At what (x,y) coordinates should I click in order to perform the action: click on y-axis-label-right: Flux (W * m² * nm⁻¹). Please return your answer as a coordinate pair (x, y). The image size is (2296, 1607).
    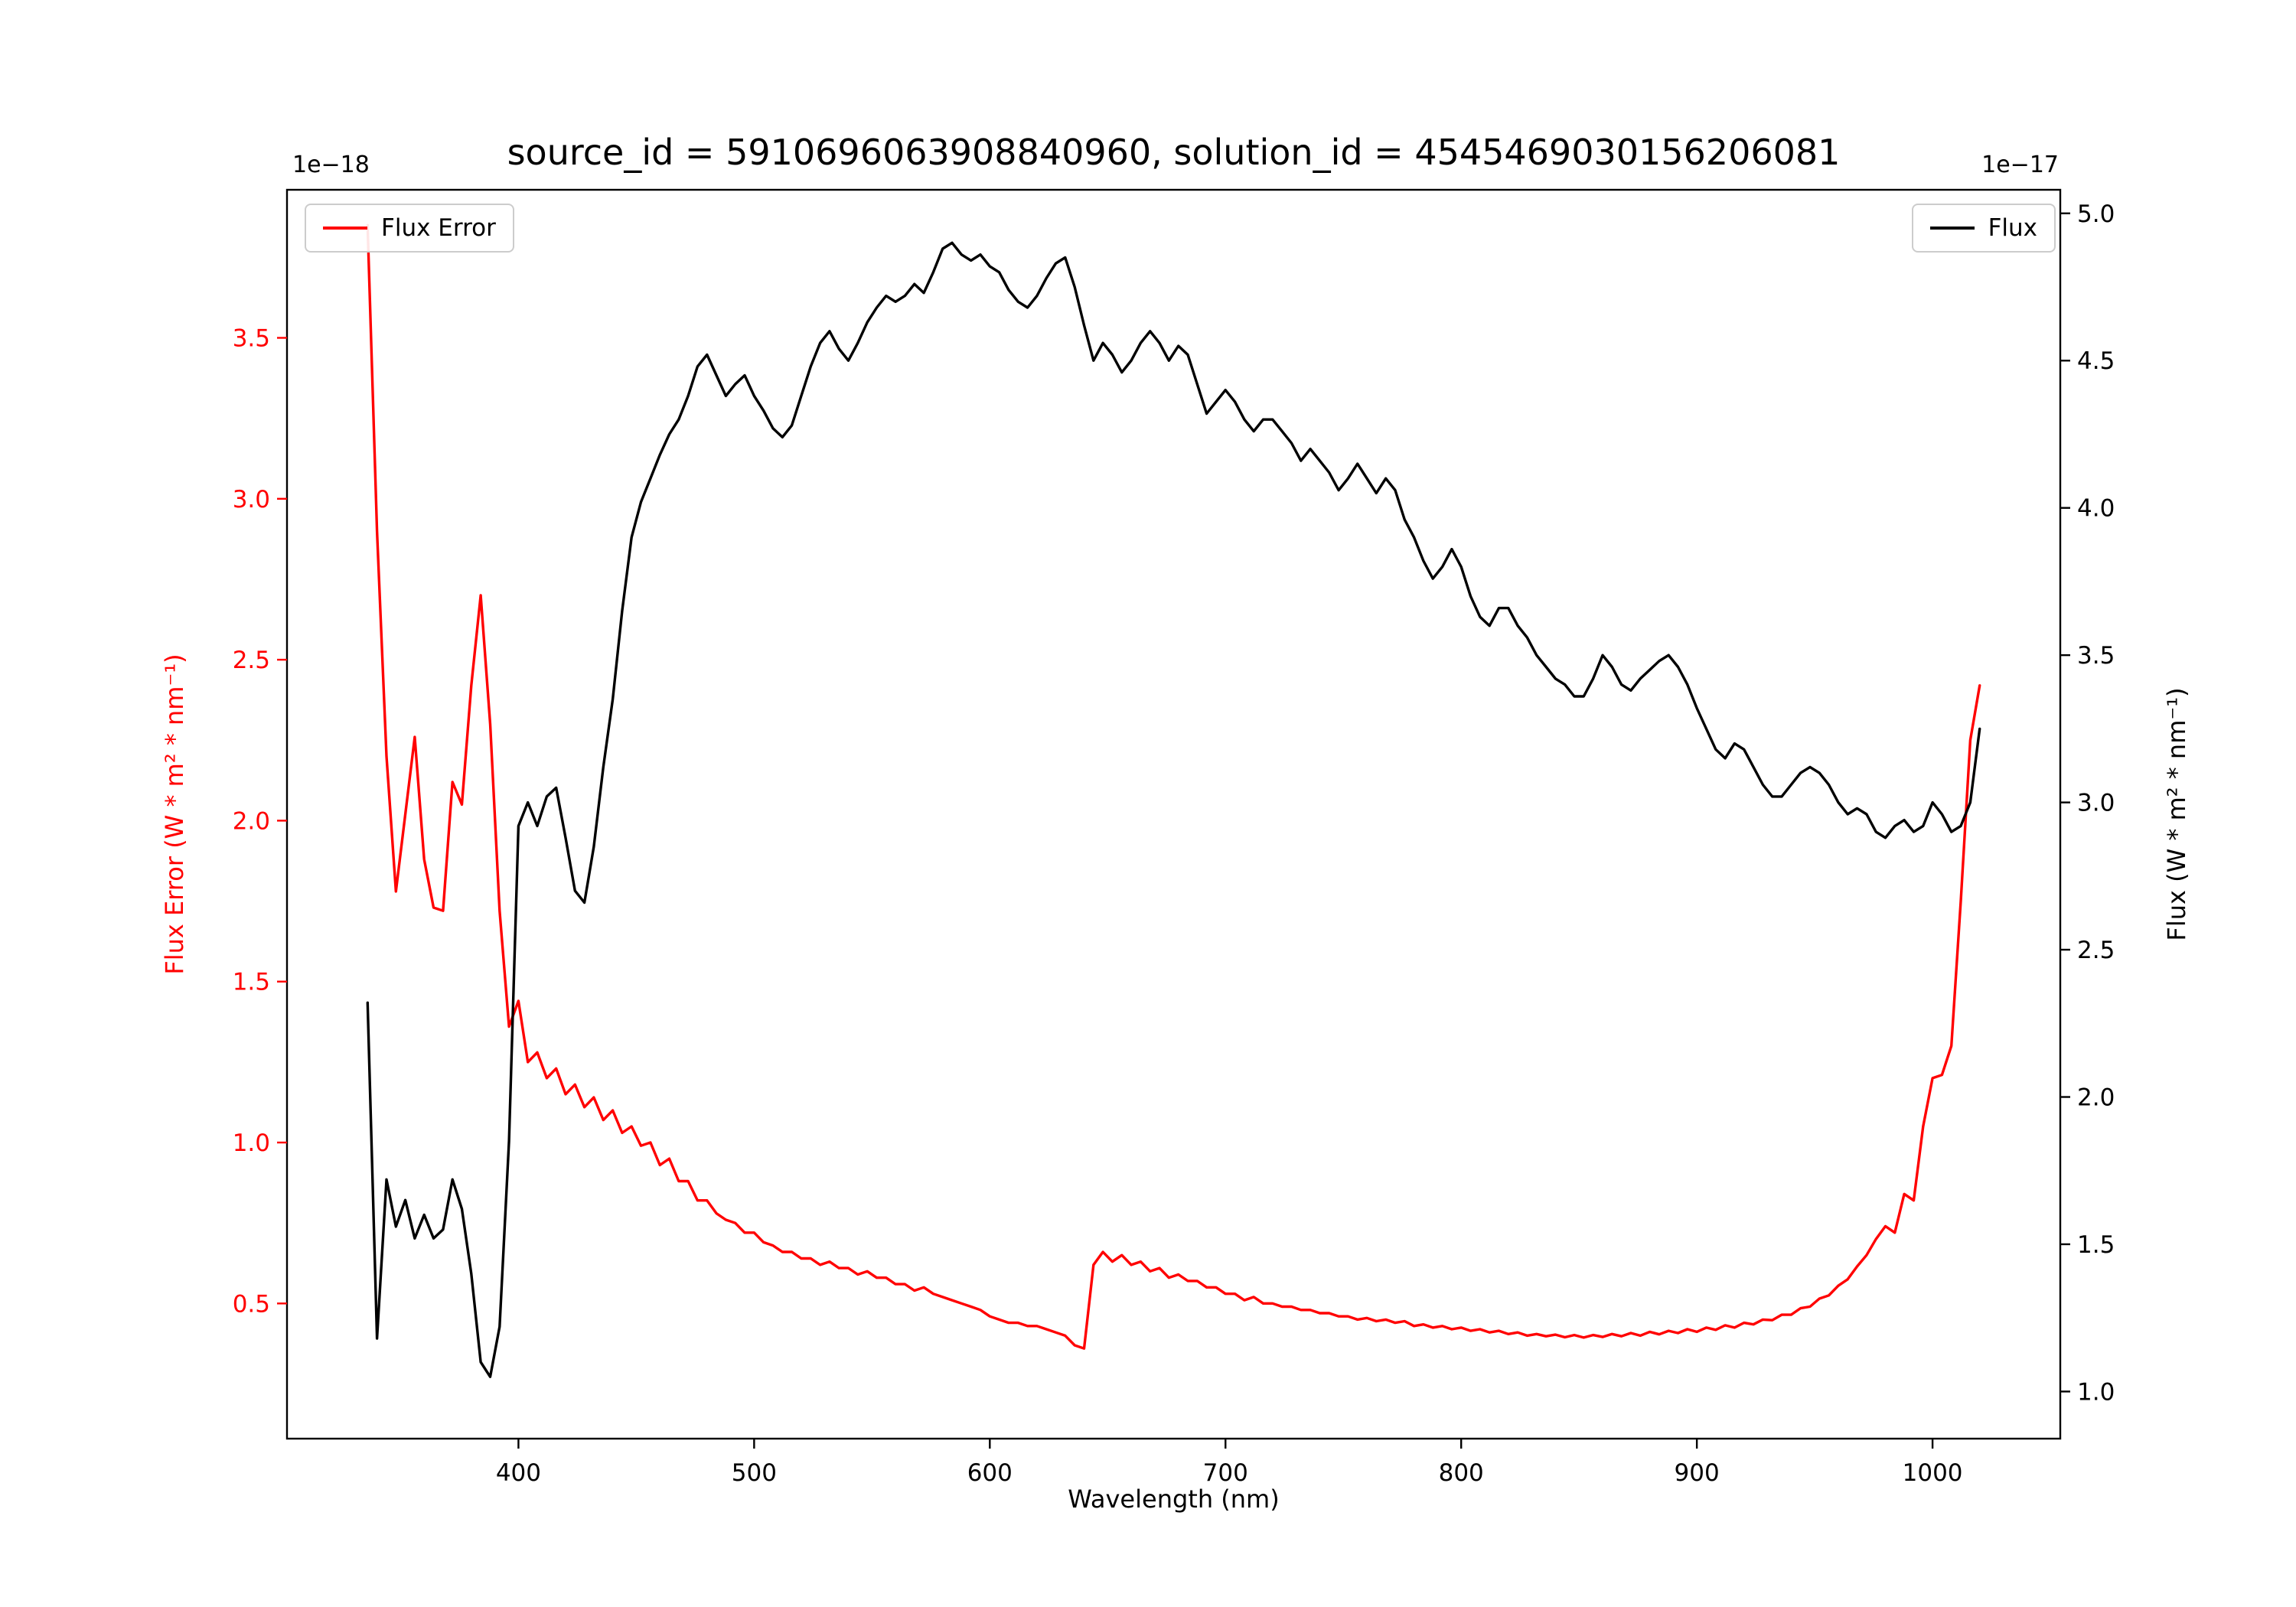
    Looking at the image, I should click on (2176, 814).